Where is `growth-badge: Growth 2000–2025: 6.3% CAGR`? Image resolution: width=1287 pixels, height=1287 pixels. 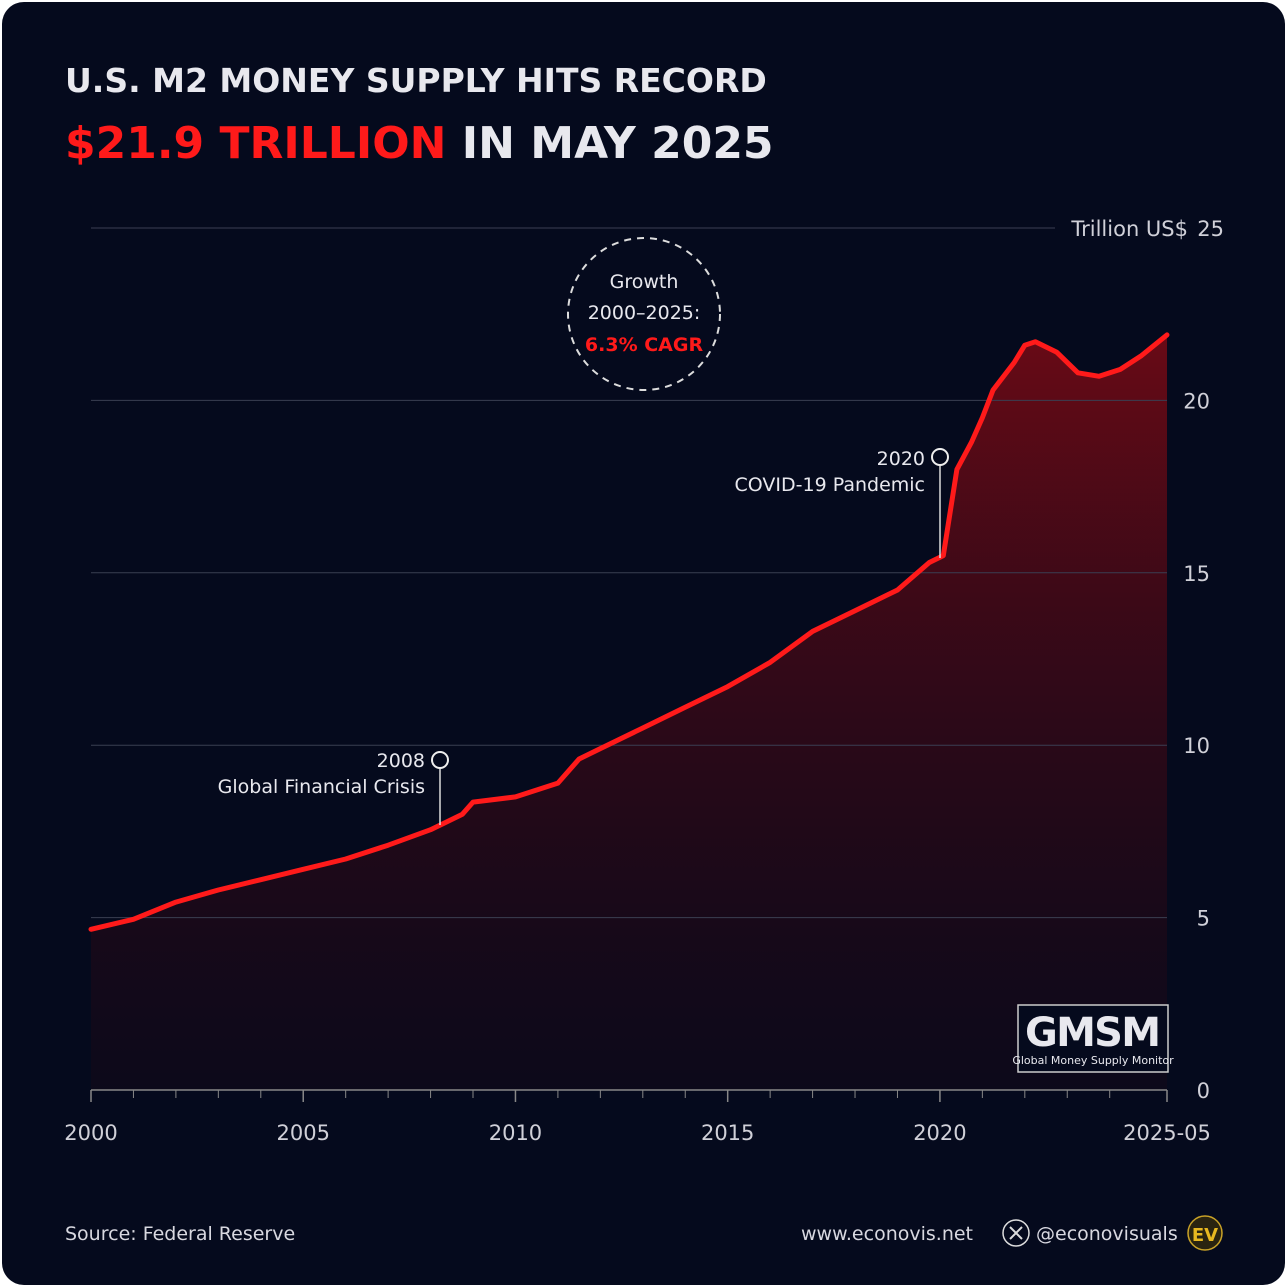
growth-badge: Growth 2000–2025: 6.3% CAGR is located at coordinates (644, 314).